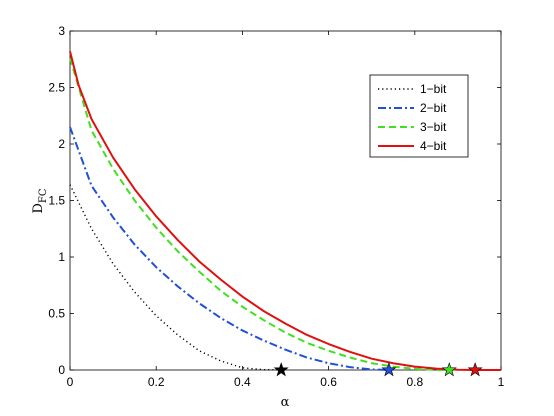 The width and height of the screenshot is (554, 416). I want to click on x-tick-label: 0.6, so click(328, 382).